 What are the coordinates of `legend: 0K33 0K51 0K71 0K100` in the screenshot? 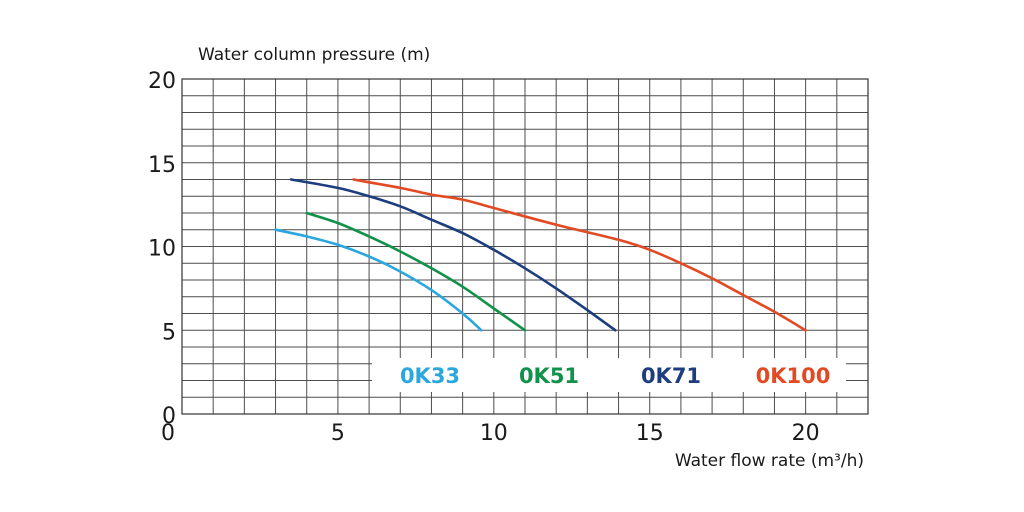 It's located at (609, 375).